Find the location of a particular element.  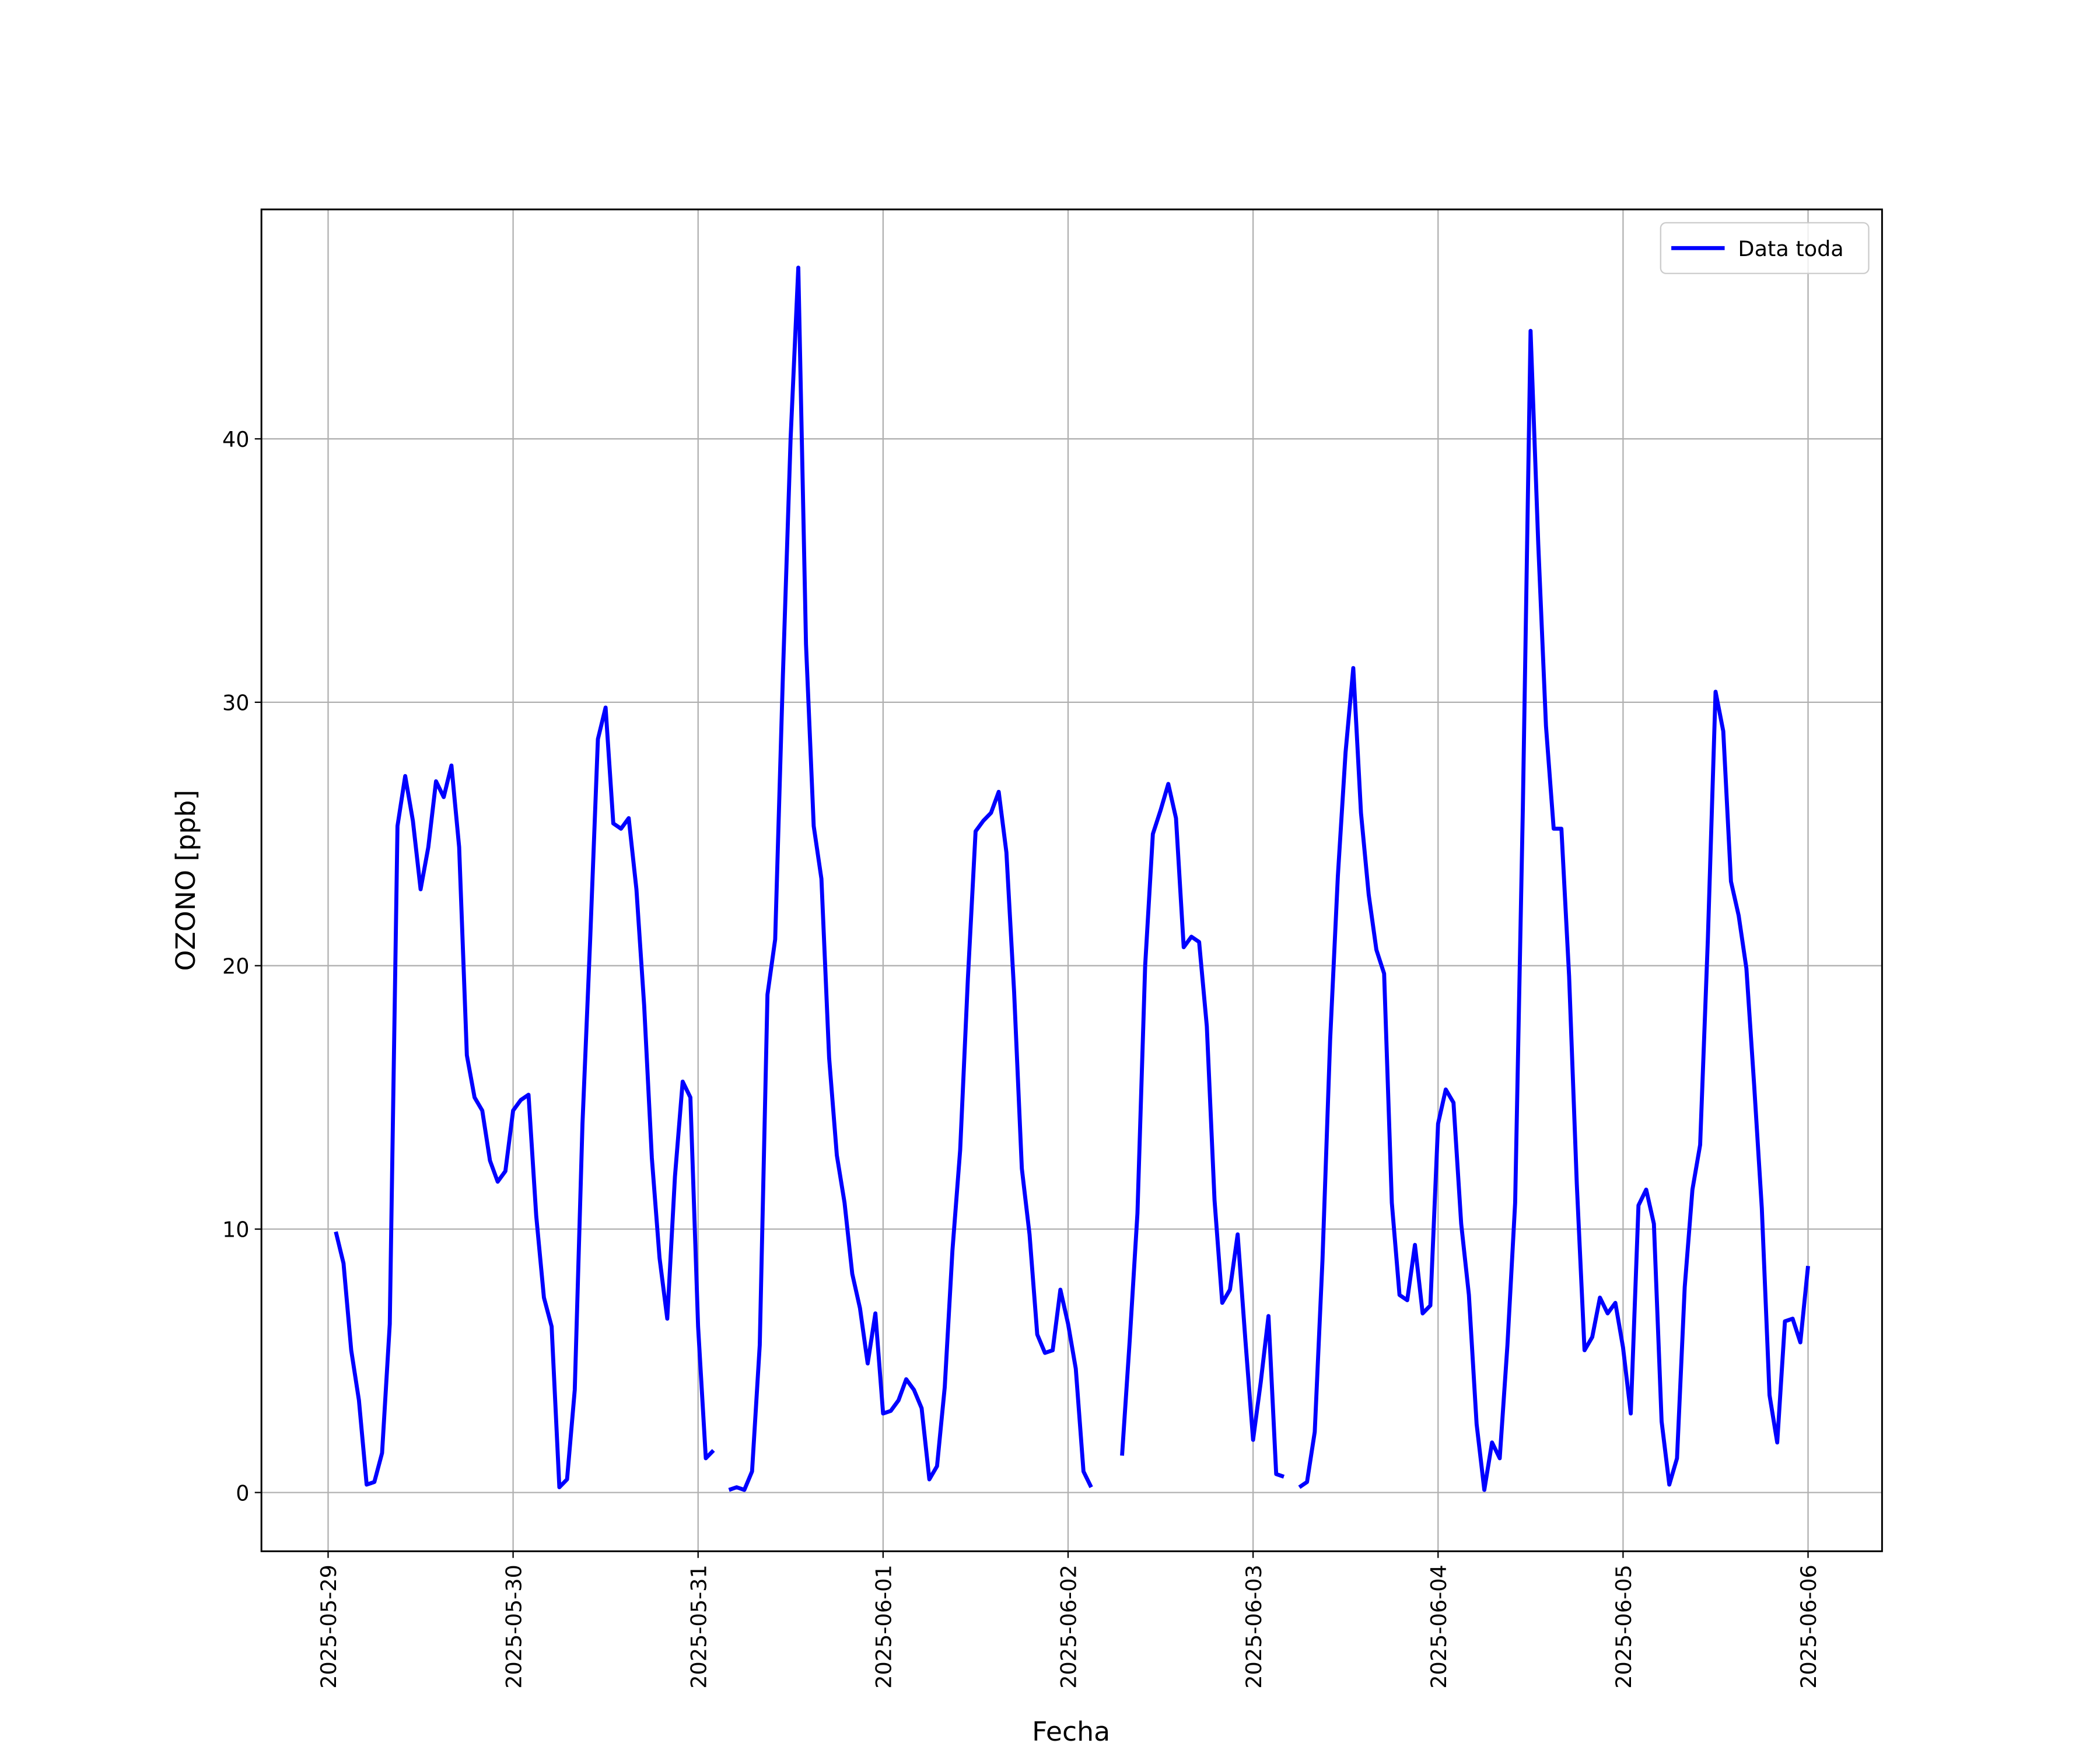

legend: Data toda is located at coordinates (1765, 248).